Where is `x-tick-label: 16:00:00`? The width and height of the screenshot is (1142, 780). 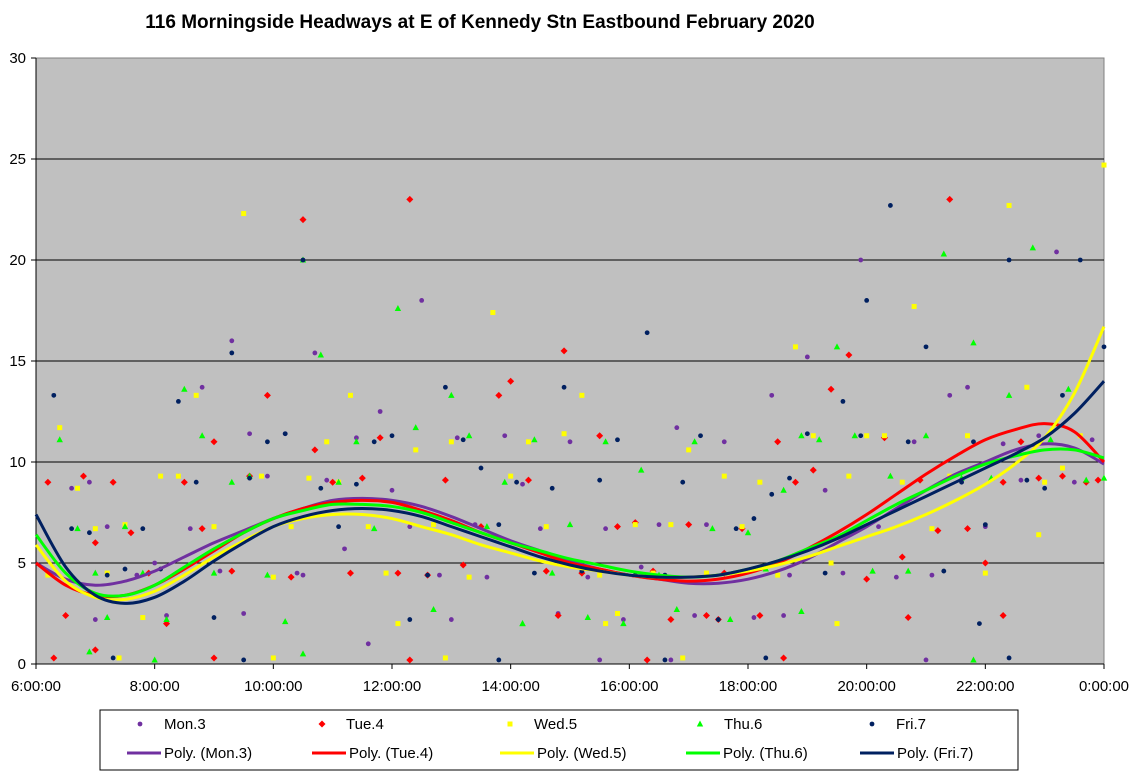 x-tick-label: 16:00:00 is located at coordinates (629, 686).